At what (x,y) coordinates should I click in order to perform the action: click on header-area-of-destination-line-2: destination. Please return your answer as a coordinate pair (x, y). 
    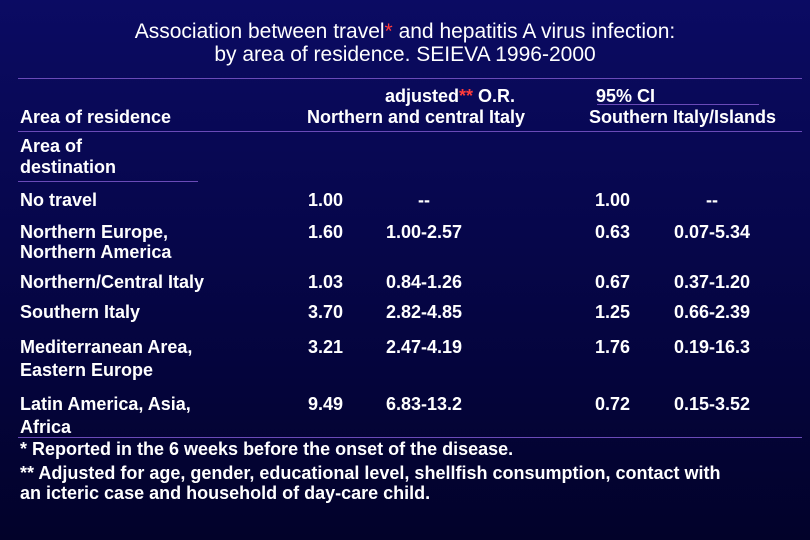
    Looking at the image, I should click on (68, 167).